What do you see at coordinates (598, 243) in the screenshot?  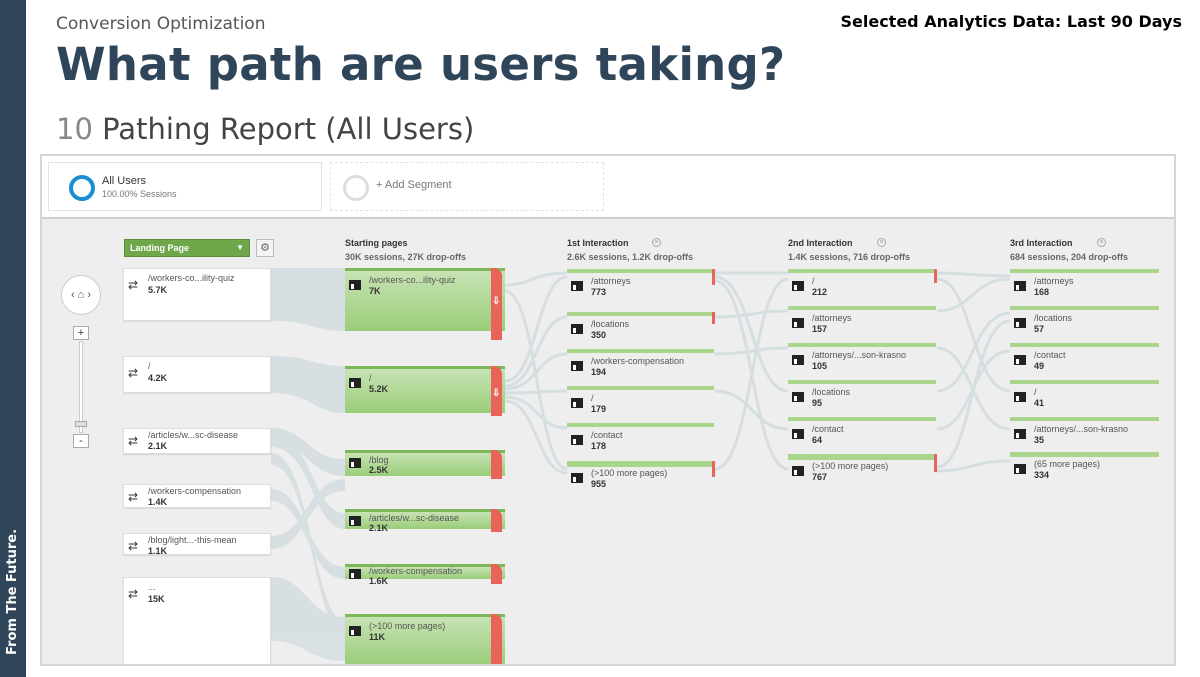 I see `col-first-title: 1st Interaction` at bounding box center [598, 243].